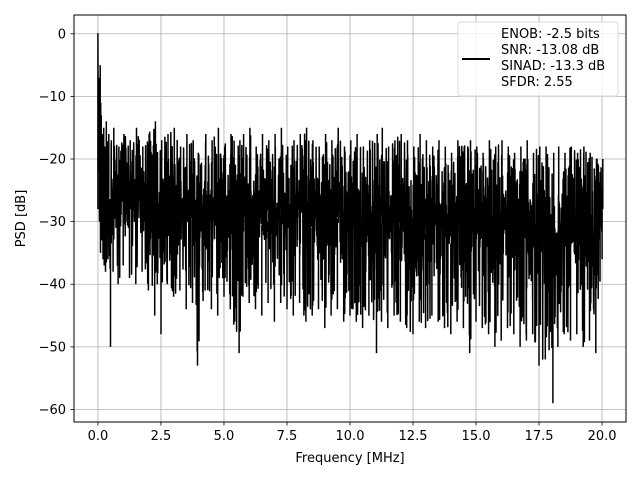  Describe the element at coordinates (550, 50) in the screenshot. I see `legend-snr: SNR: -13.08 dB` at that location.